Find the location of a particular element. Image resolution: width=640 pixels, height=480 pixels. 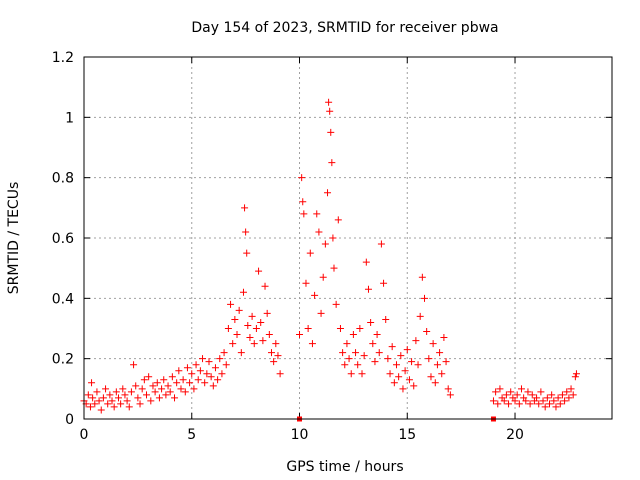

y-tick-label: 0.6 is located at coordinates (63, 239).